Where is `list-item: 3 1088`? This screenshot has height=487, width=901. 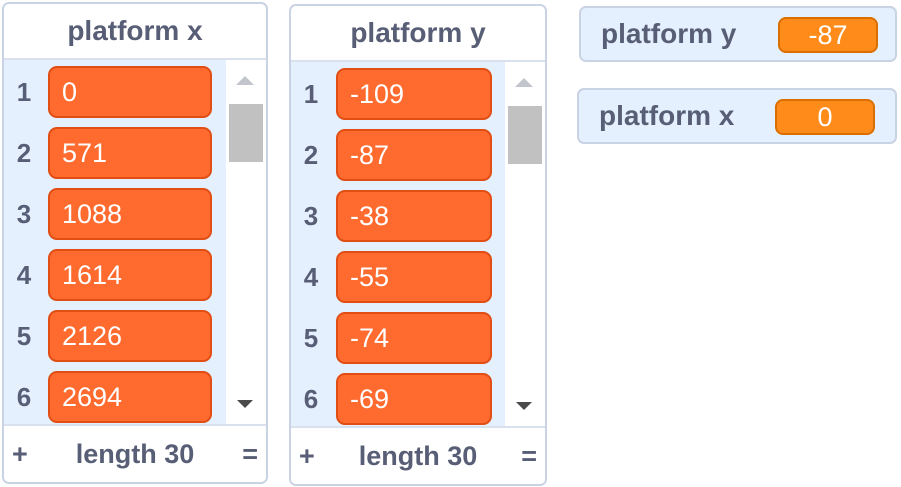
list-item: 3 1088 is located at coordinates (116, 214).